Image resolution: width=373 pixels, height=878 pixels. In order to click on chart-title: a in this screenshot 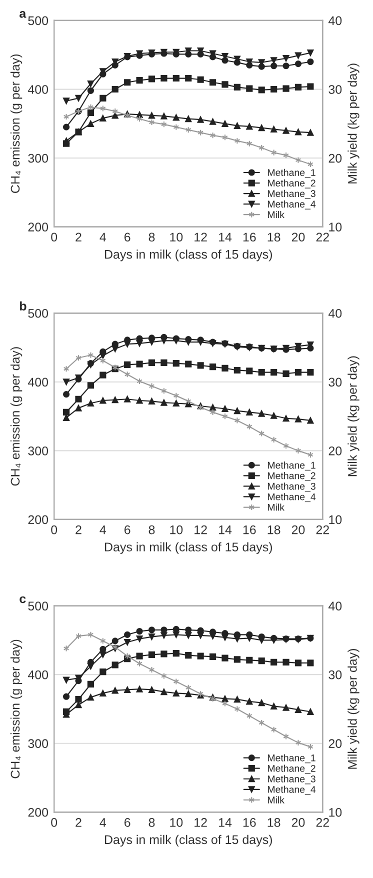, I will do `click(23, 14)`.